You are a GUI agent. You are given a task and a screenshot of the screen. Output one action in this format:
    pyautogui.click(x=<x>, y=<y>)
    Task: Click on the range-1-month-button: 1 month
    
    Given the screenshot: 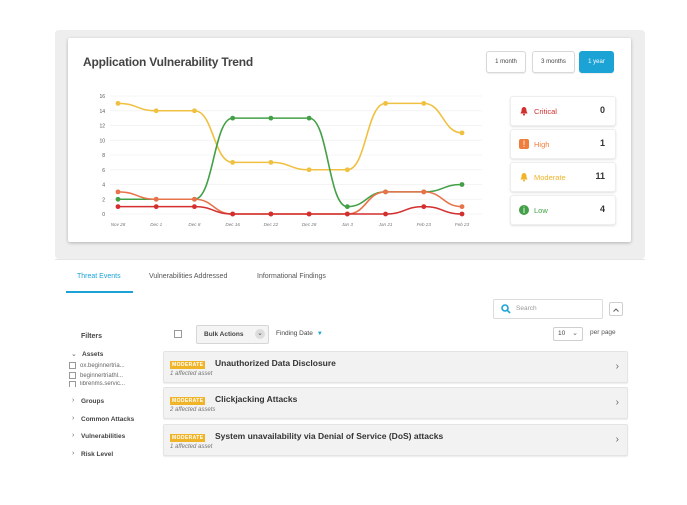 What is the action you would take?
    pyautogui.click(x=506, y=62)
    